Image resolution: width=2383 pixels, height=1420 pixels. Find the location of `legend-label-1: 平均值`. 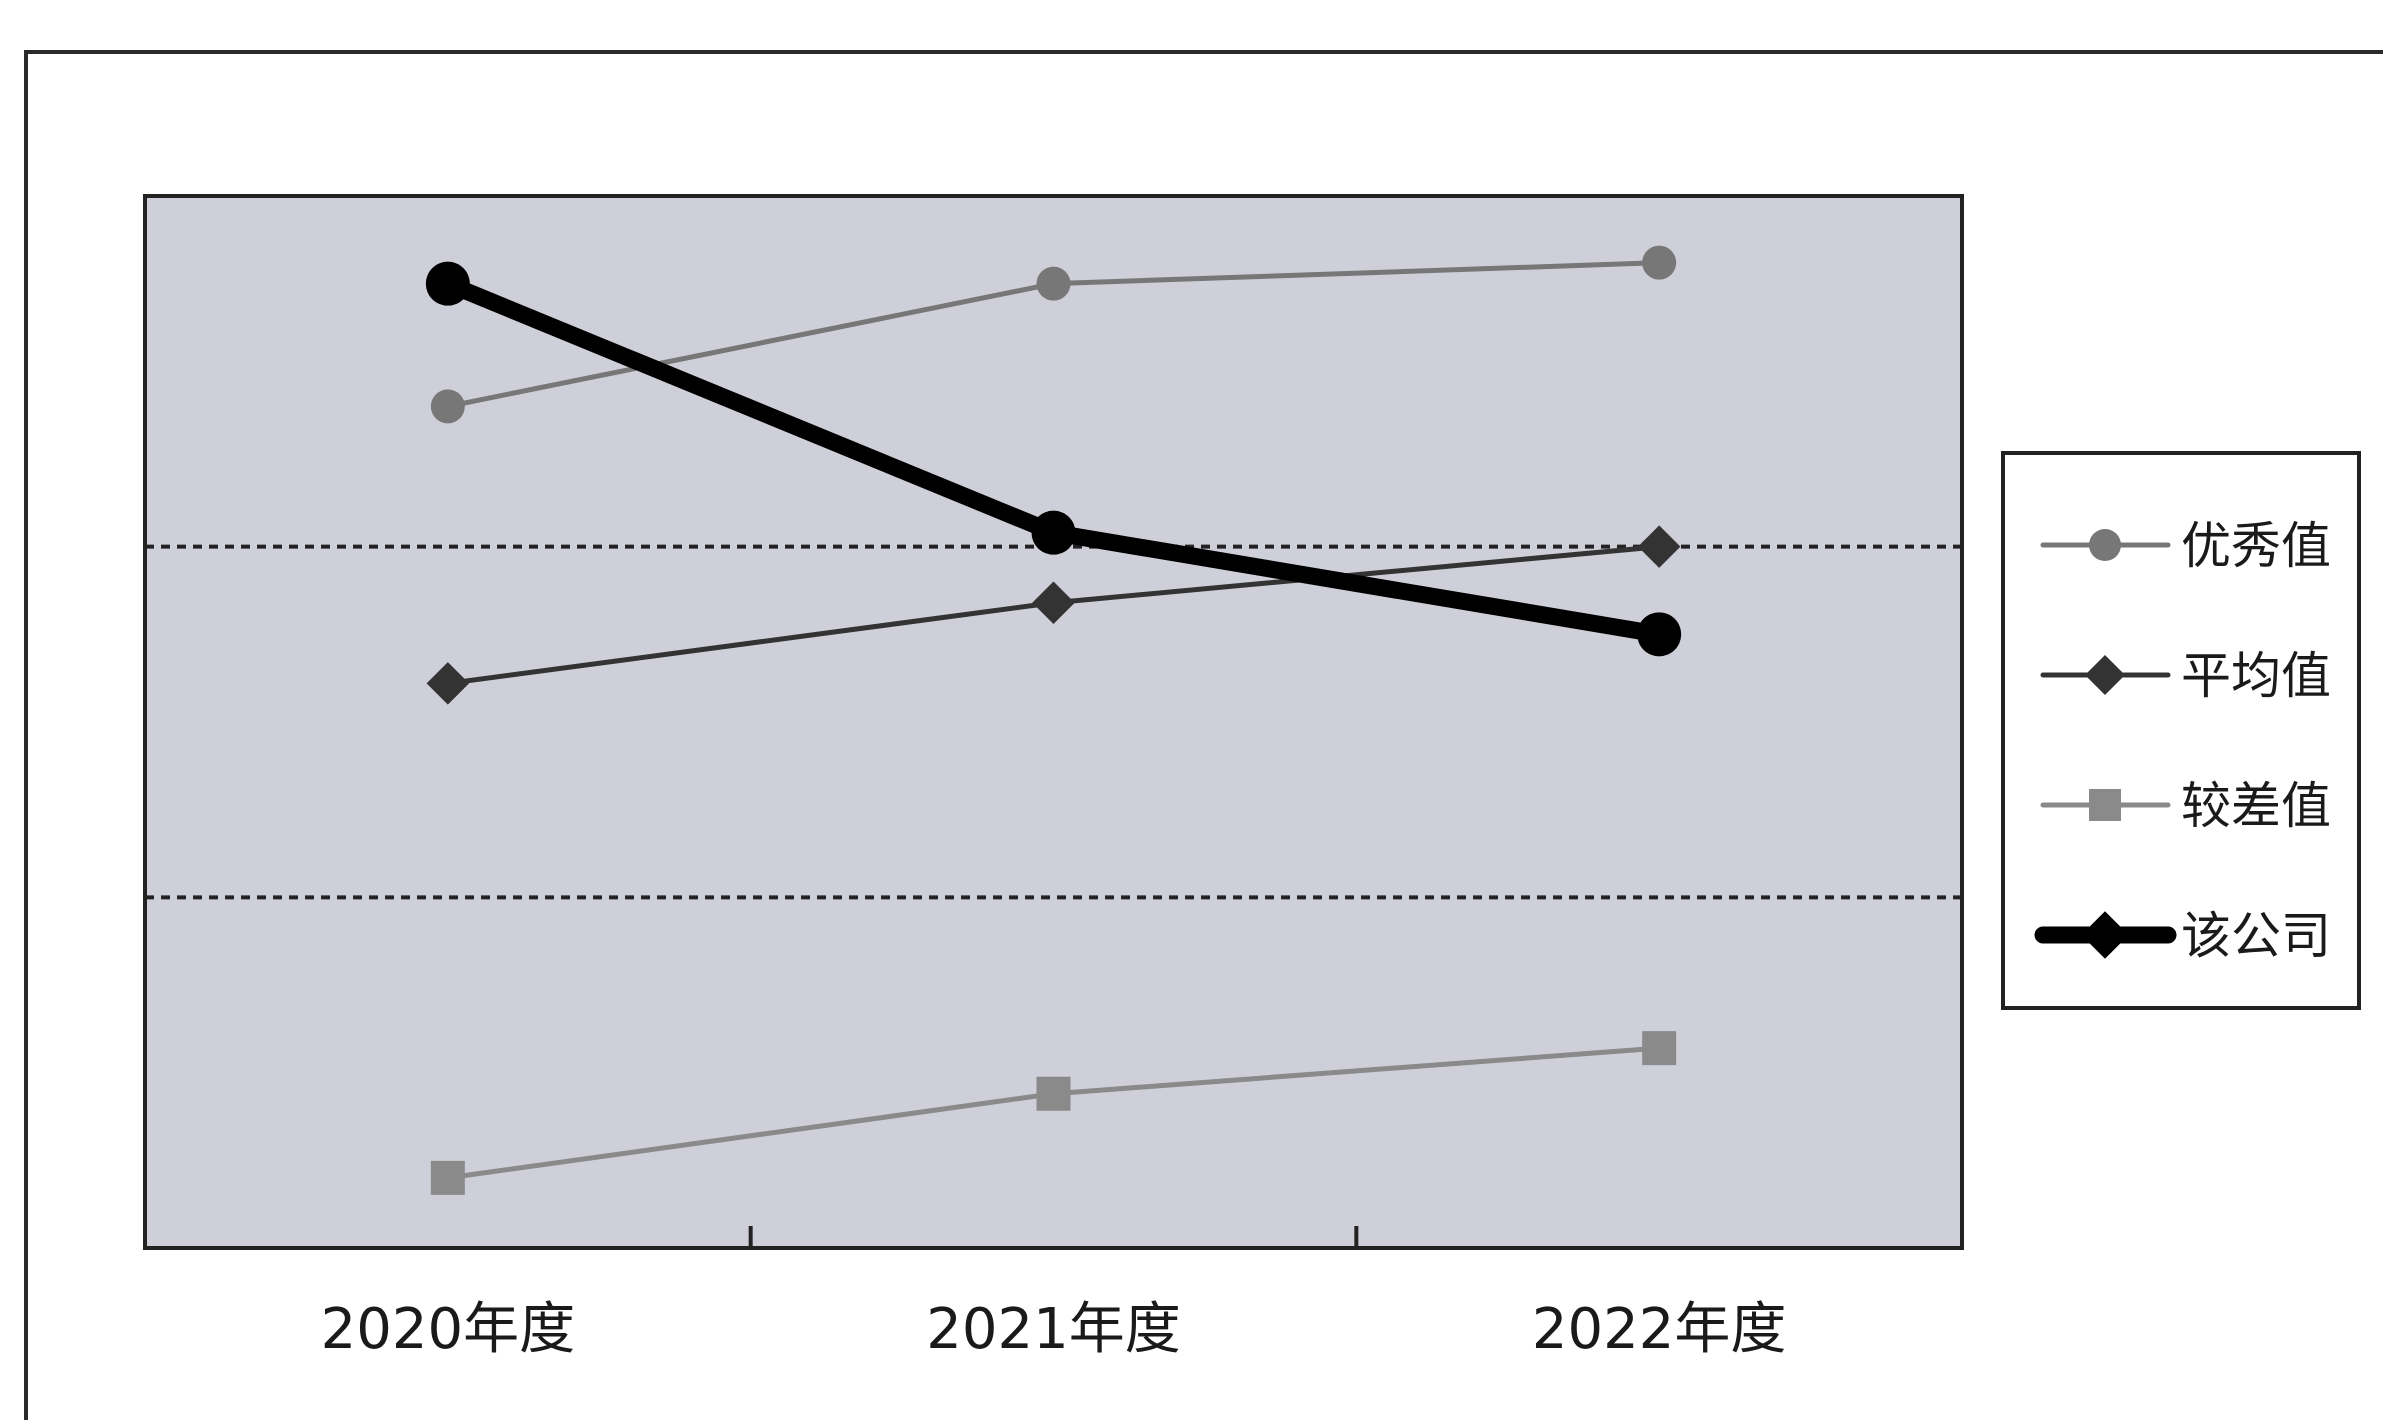

legend-label-1: 平均值 is located at coordinates (2256, 676).